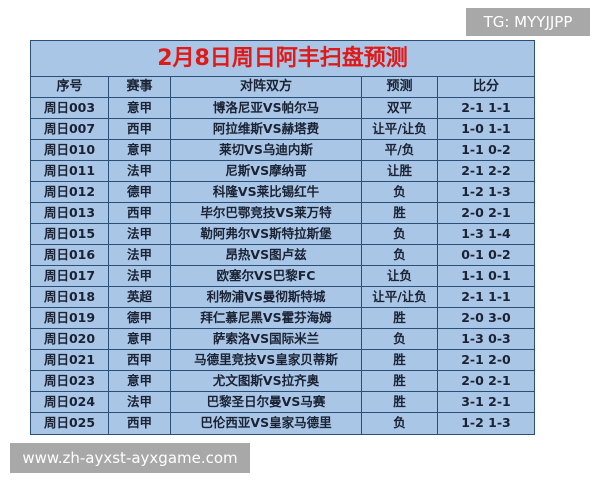  Describe the element at coordinates (70, 129) in the screenshot. I see `table-cell: 周日007` at that location.